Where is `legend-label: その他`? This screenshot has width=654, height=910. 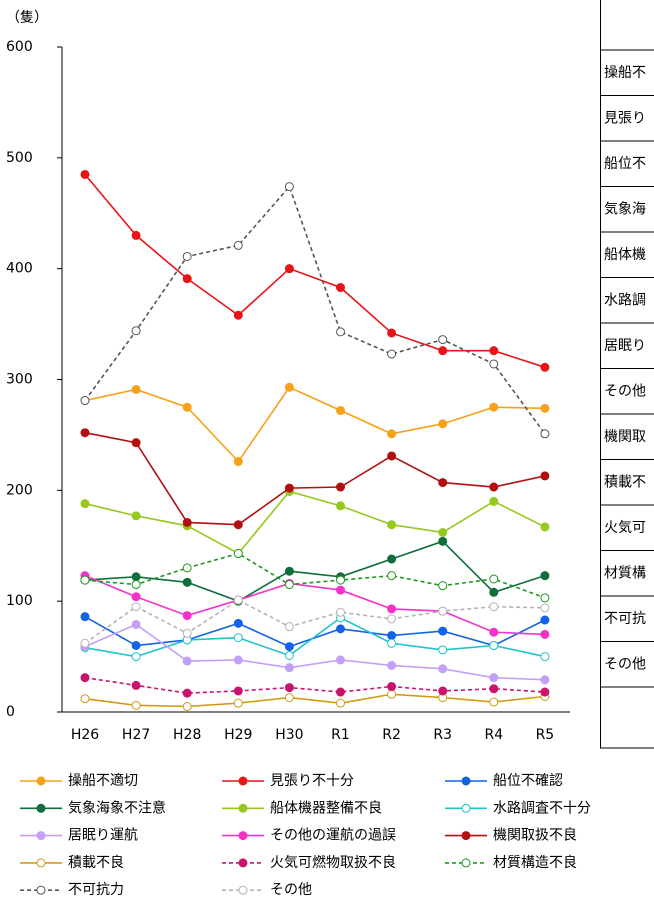 legend-label: その他 is located at coordinates (291, 890).